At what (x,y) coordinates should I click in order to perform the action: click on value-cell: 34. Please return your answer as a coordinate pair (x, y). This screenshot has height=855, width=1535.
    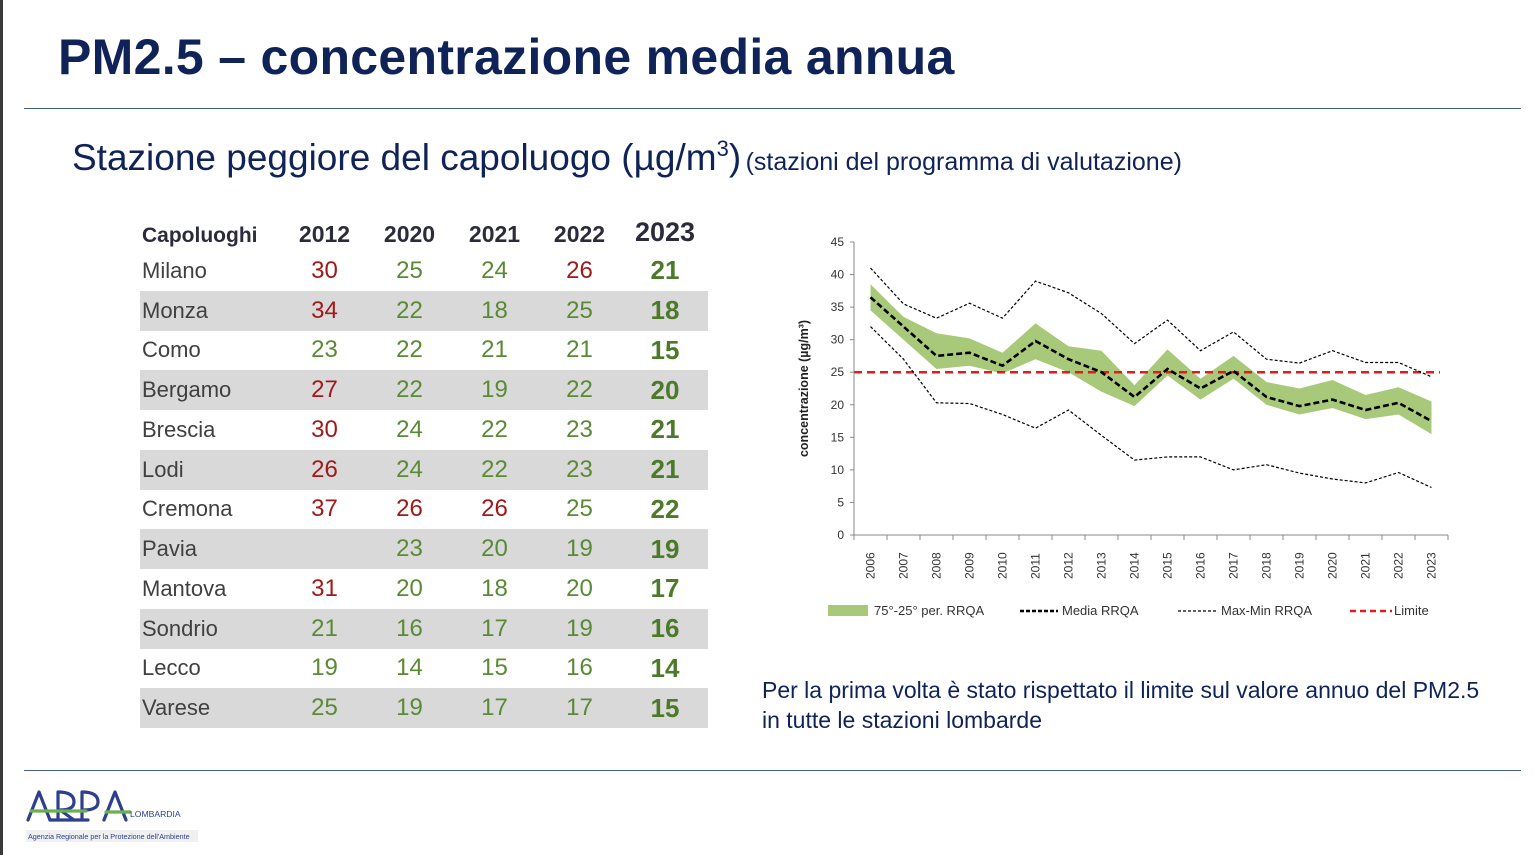
    Looking at the image, I should click on (324, 310).